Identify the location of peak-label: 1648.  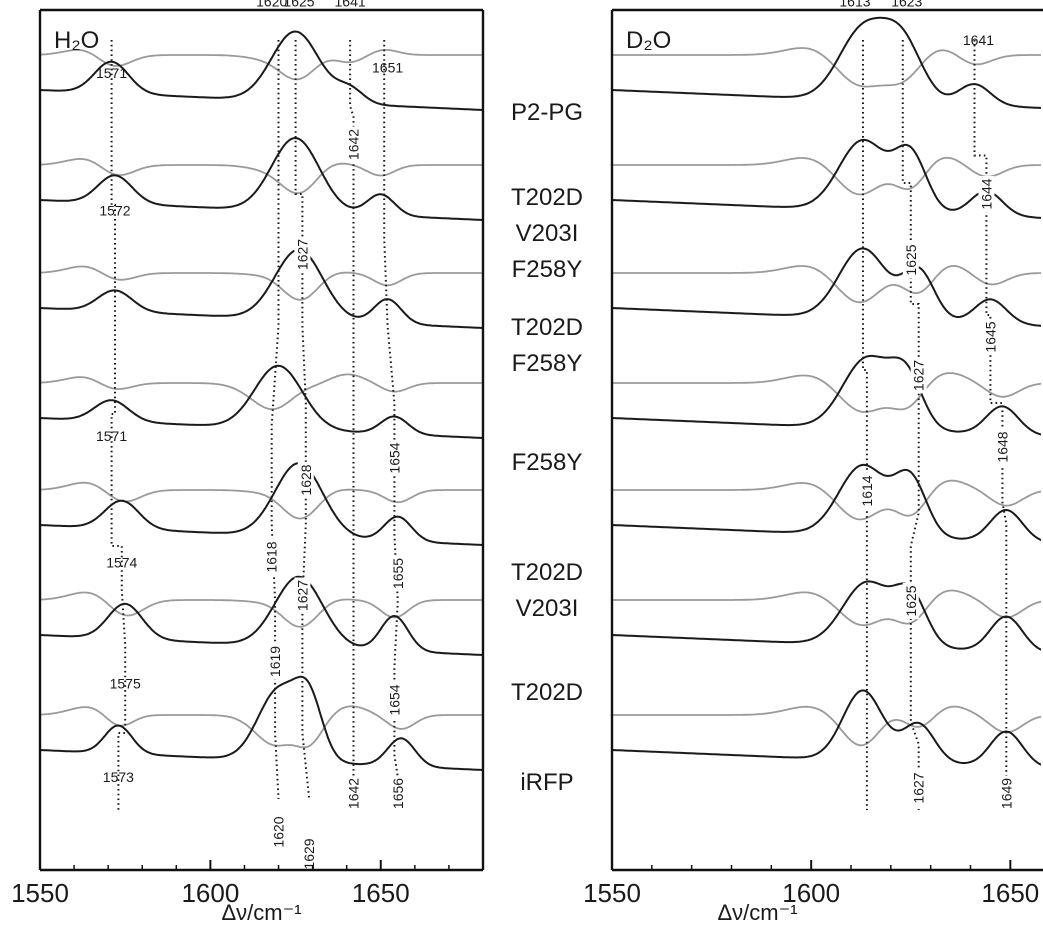
(1002, 446).